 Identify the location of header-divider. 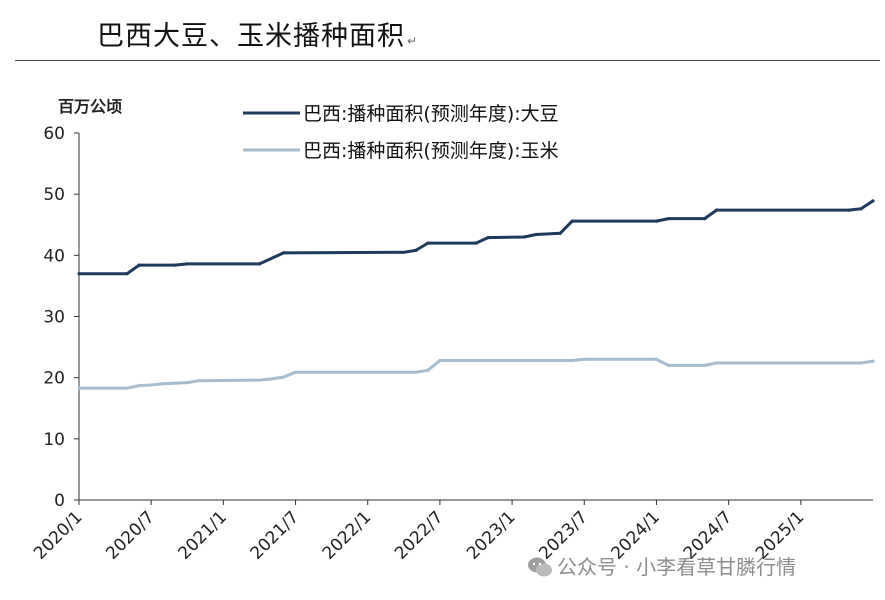
(447, 60).